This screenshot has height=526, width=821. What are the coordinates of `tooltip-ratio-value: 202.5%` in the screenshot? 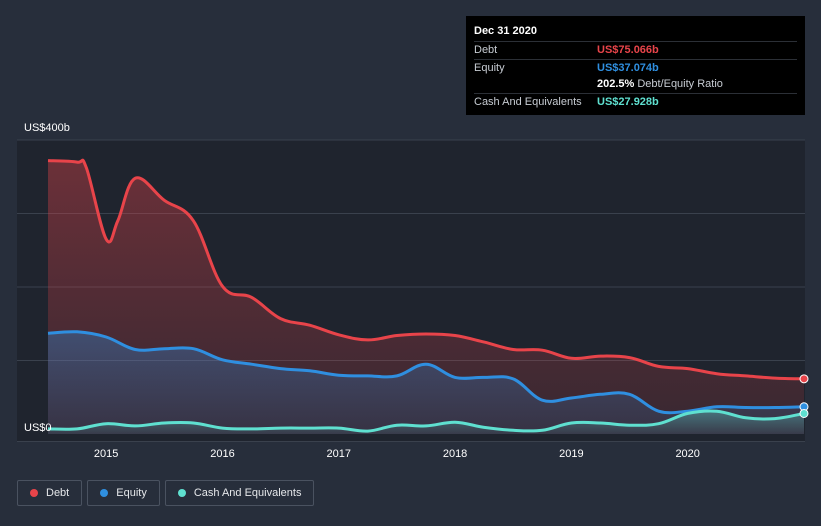 It's located at (616, 84).